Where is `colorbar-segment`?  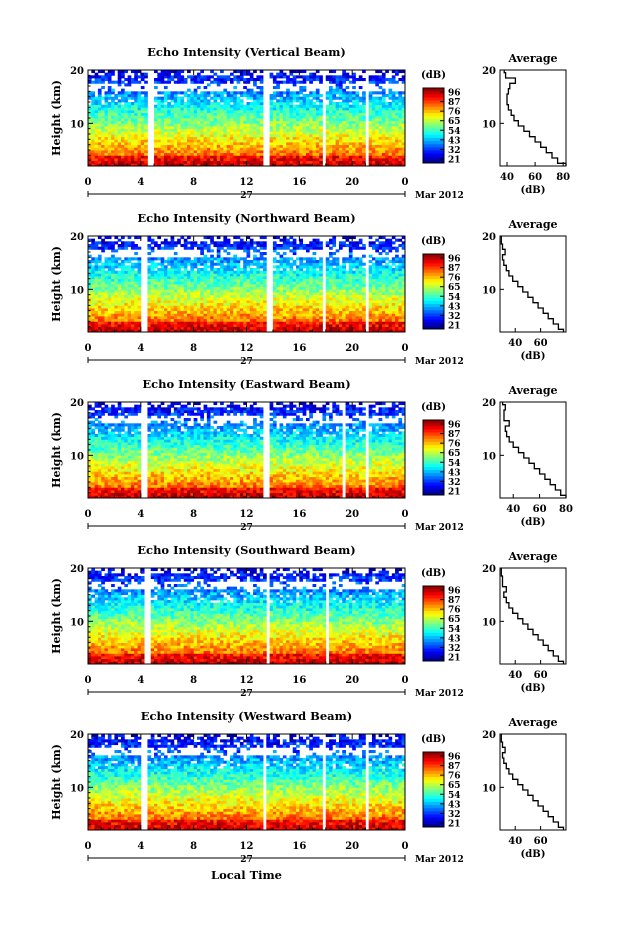
colorbar-segment is located at coordinates (433, 155).